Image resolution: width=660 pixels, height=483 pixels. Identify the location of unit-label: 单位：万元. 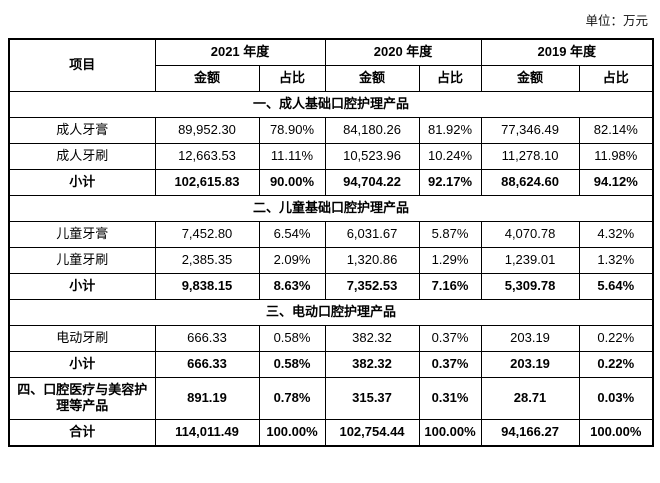
(616, 21).